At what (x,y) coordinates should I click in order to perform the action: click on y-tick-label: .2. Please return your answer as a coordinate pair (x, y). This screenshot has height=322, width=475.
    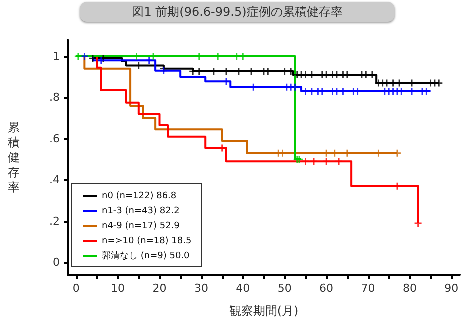
    Looking at the image, I should click on (55, 221).